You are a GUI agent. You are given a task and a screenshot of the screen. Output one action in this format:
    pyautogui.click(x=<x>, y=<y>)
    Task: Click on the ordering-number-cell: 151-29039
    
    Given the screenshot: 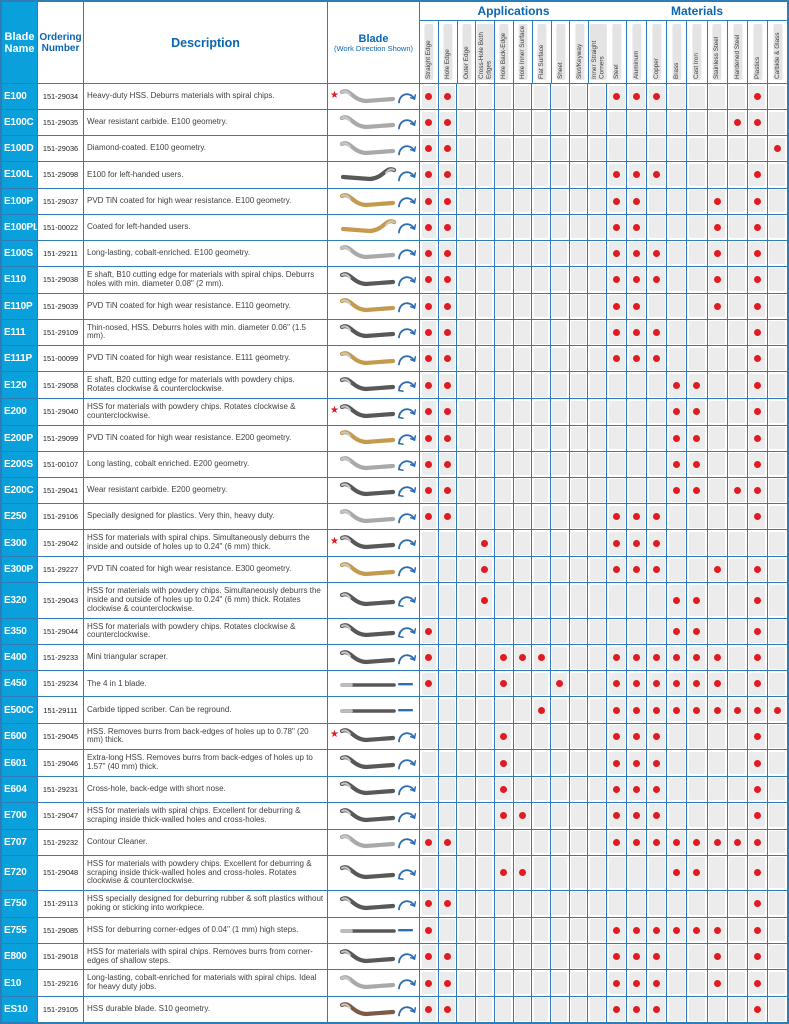 What is the action you would take?
    pyautogui.click(x=61, y=306)
    